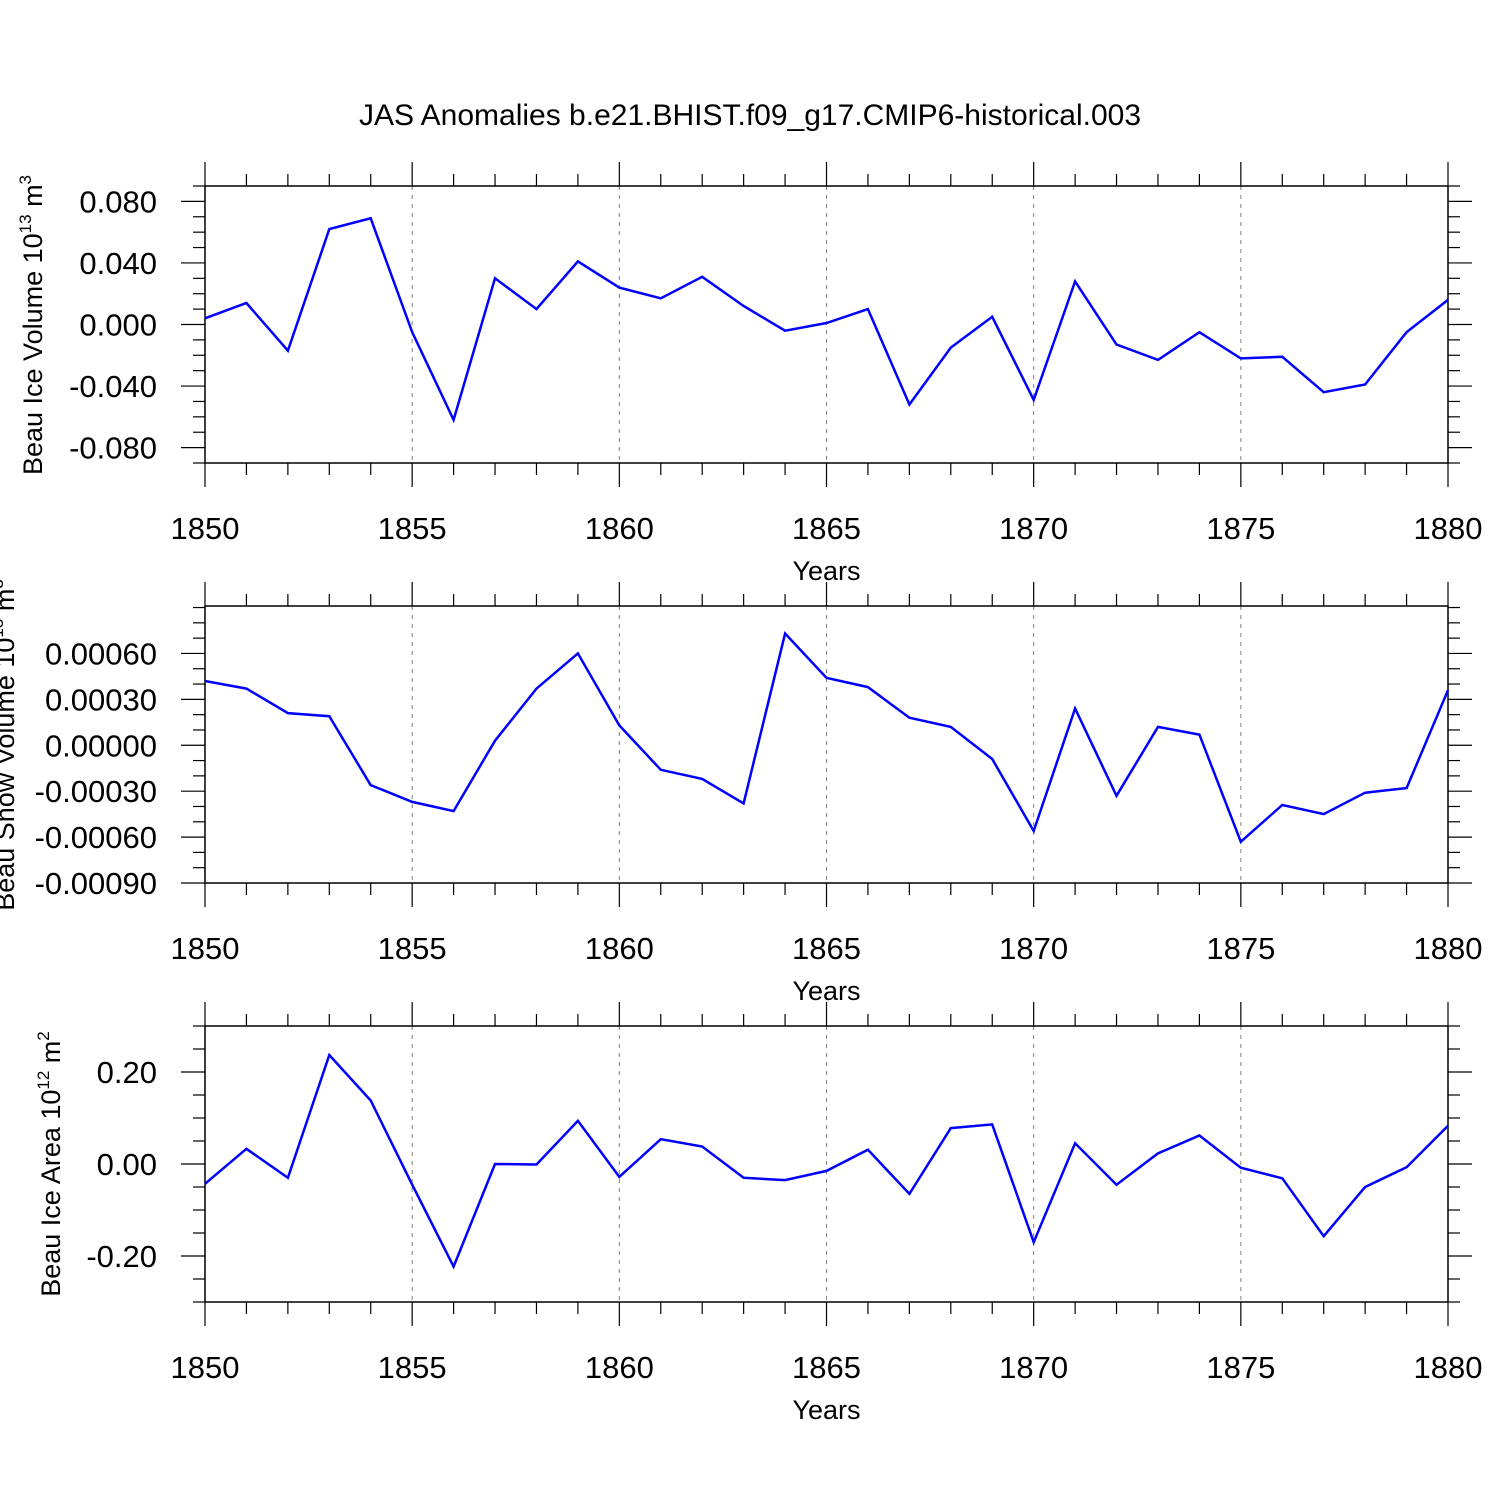  I want to click on y-tick-label: -0.20, so click(121, 1256).